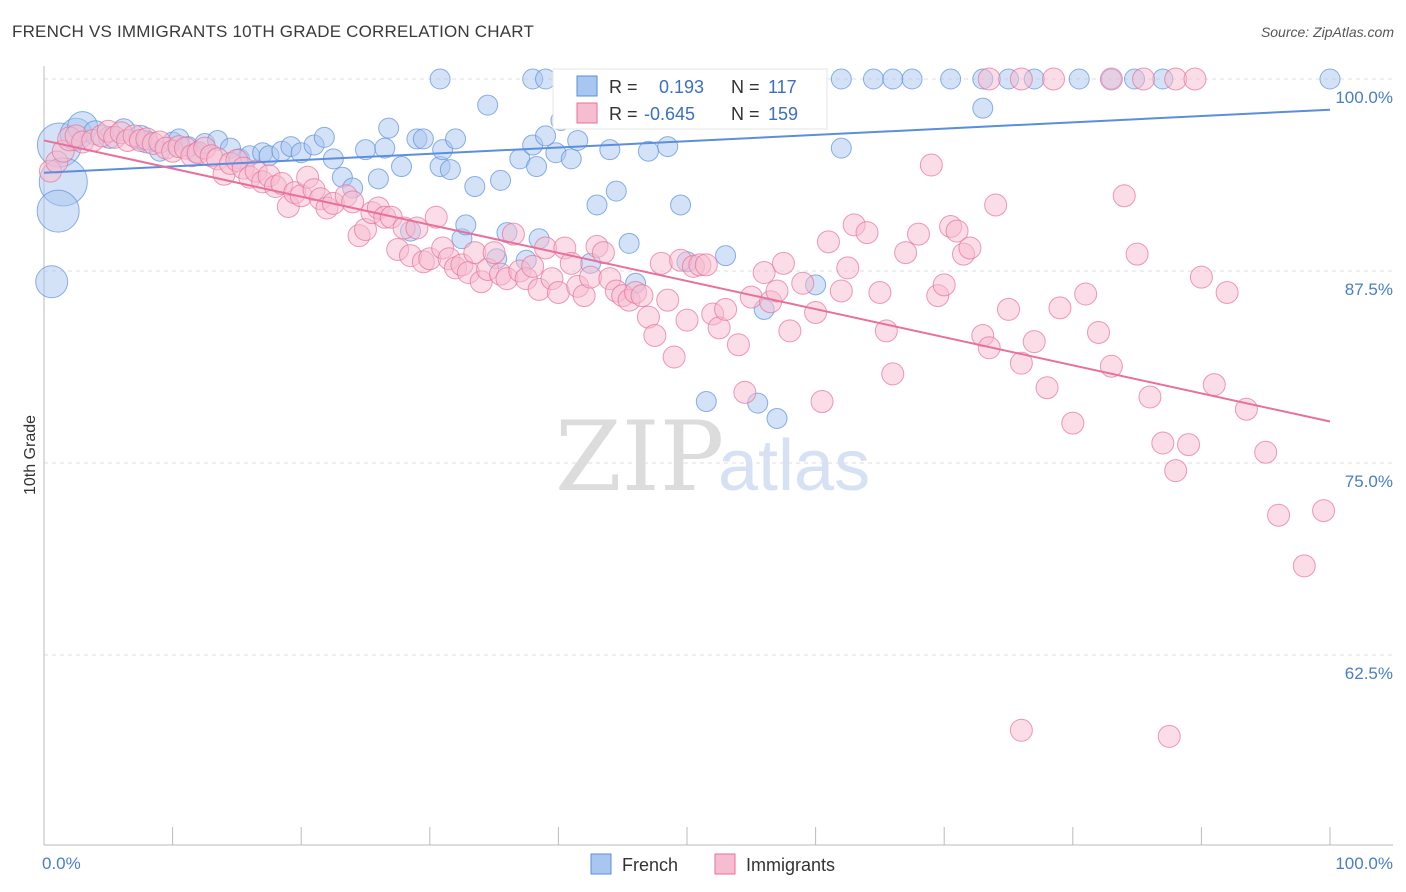 Image resolution: width=1406 pixels, height=892 pixels. What do you see at coordinates (783, 114) in the screenshot?
I see `stats-immigrants-n-value: 159` at bounding box center [783, 114].